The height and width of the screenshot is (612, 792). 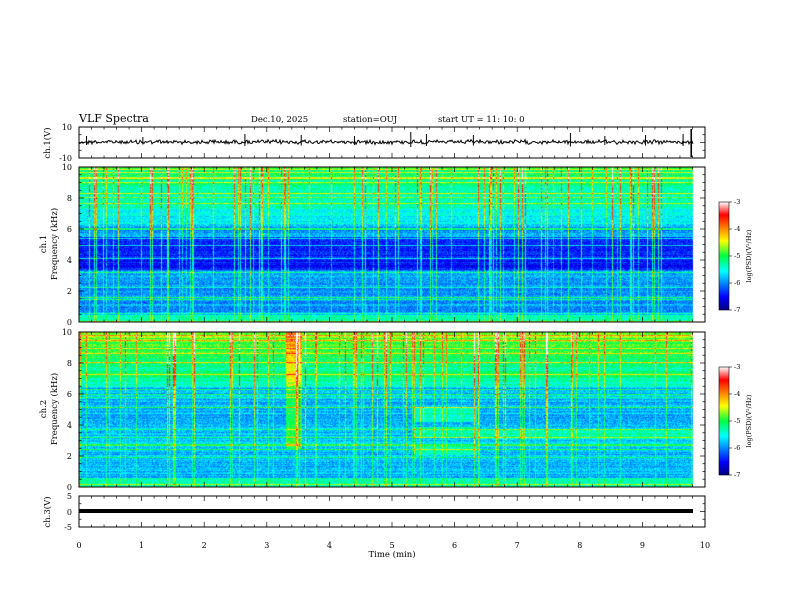 I want to click on x-axis-label: Time (min), so click(x=391, y=554).